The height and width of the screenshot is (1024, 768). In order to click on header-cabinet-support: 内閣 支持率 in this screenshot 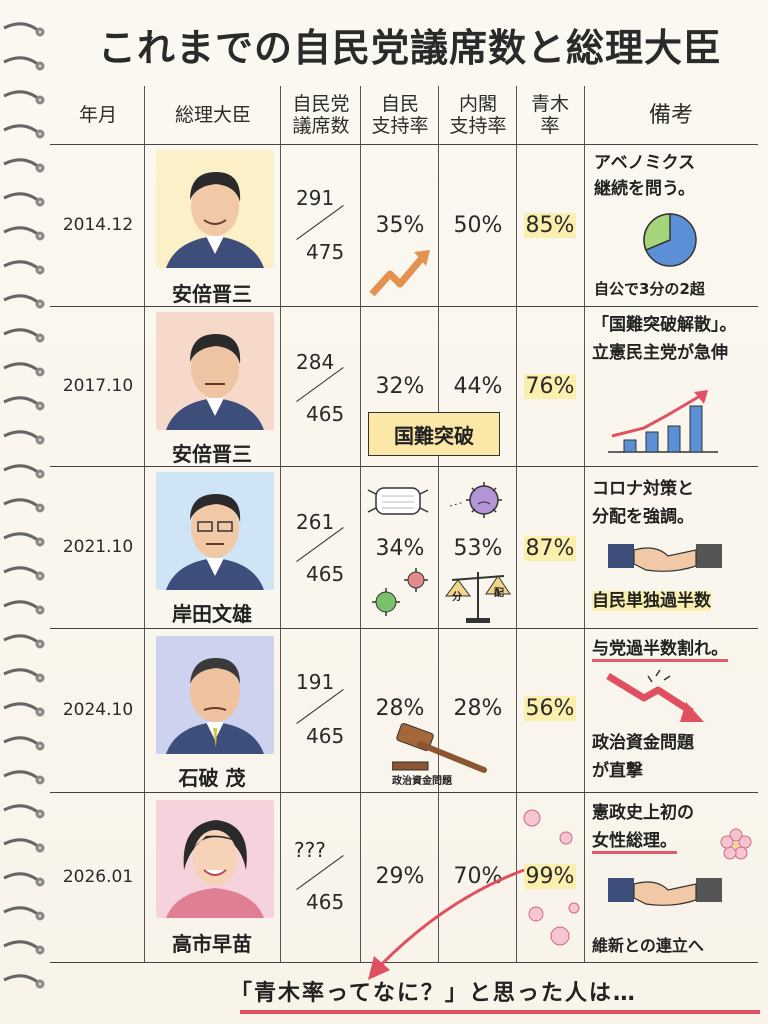, I will do `click(478, 116)`.